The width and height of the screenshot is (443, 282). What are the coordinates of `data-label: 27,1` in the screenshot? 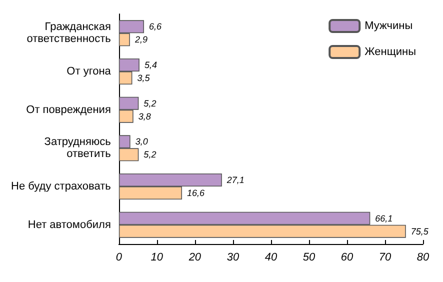 It's located at (235, 180).